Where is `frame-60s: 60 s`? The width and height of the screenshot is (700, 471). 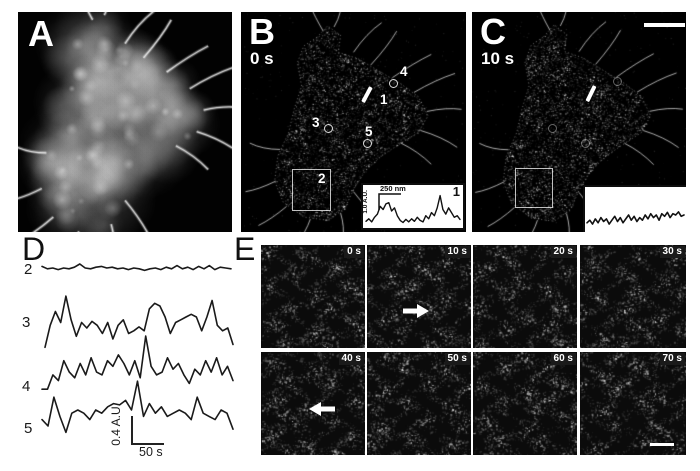
frame-60s: 60 s is located at coordinates (525, 403).